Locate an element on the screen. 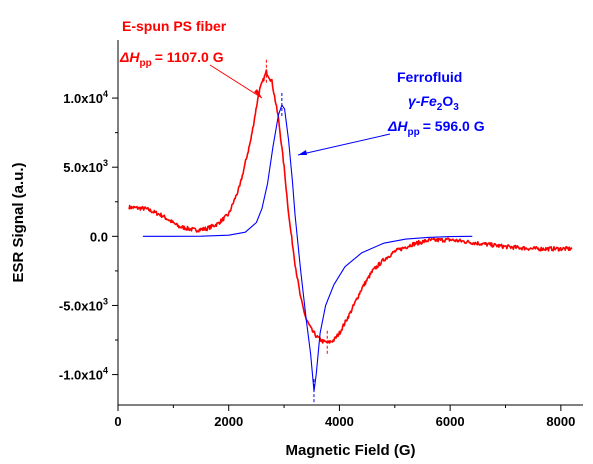 This screenshot has width=593, height=464. y-axis-title: ESR Signal (a.u.) is located at coordinates (18, 222).